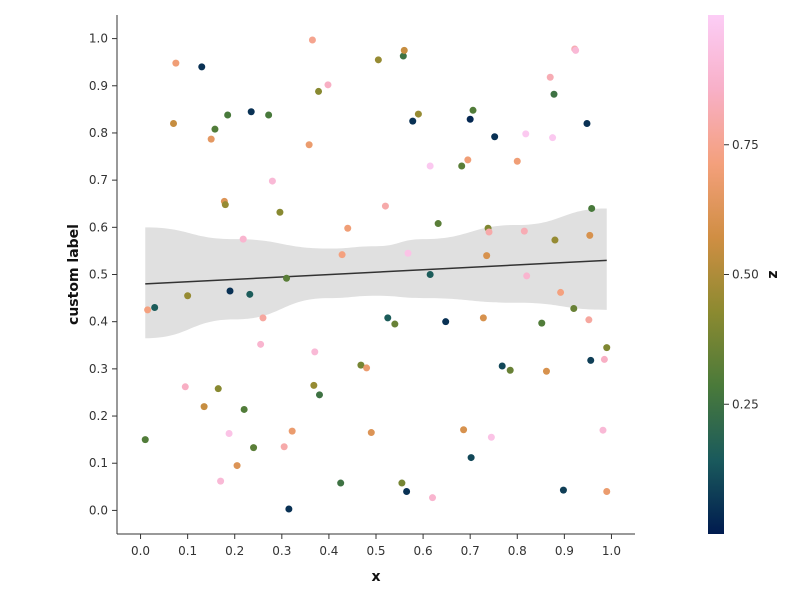 This screenshot has width=800, height=600. What do you see at coordinates (470, 551) in the screenshot?
I see `x-tick-label: 0.7` at bounding box center [470, 551].